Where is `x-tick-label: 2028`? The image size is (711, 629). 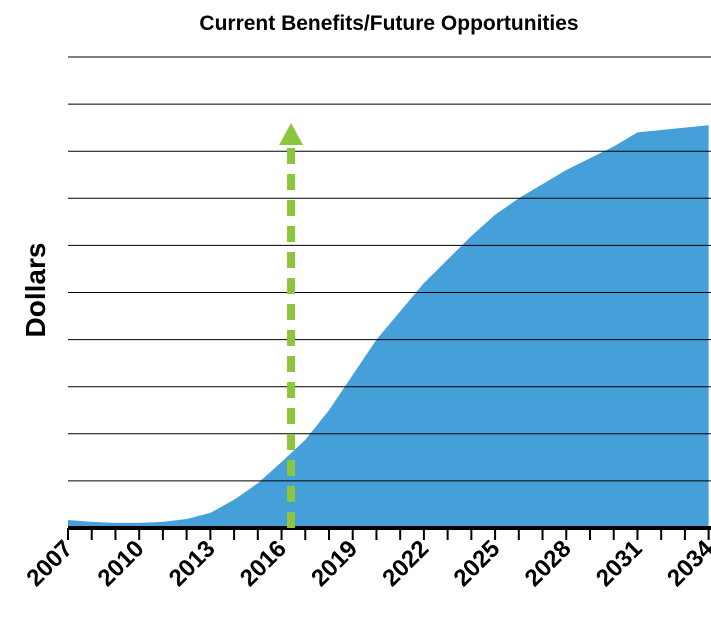
x-tick-label: 2028 is located at coordinates (548, 563).